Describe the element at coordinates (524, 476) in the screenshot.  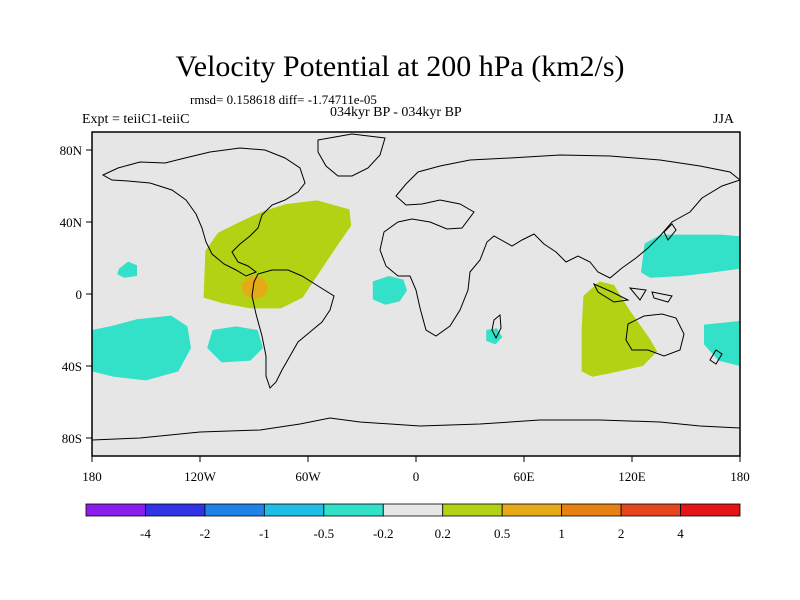
I see `x-tick-label: 60E` at that location.